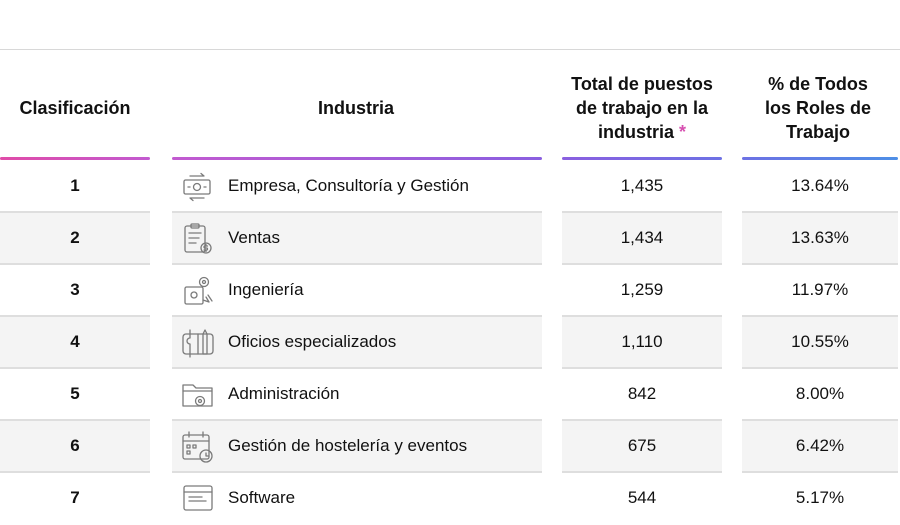 Image resolution: width=900 pixels, height=525 pixels. What do you see at coordinates (357, 158) in the screenshot?
I see `header-underline-industry` at bounding box center [357, 158].